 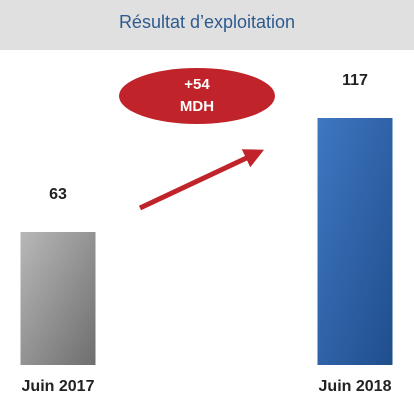 What do you see at coordinates (197, 96) in the screenshot?
I see `annotation-bubble` at bounding box center [197, 96].